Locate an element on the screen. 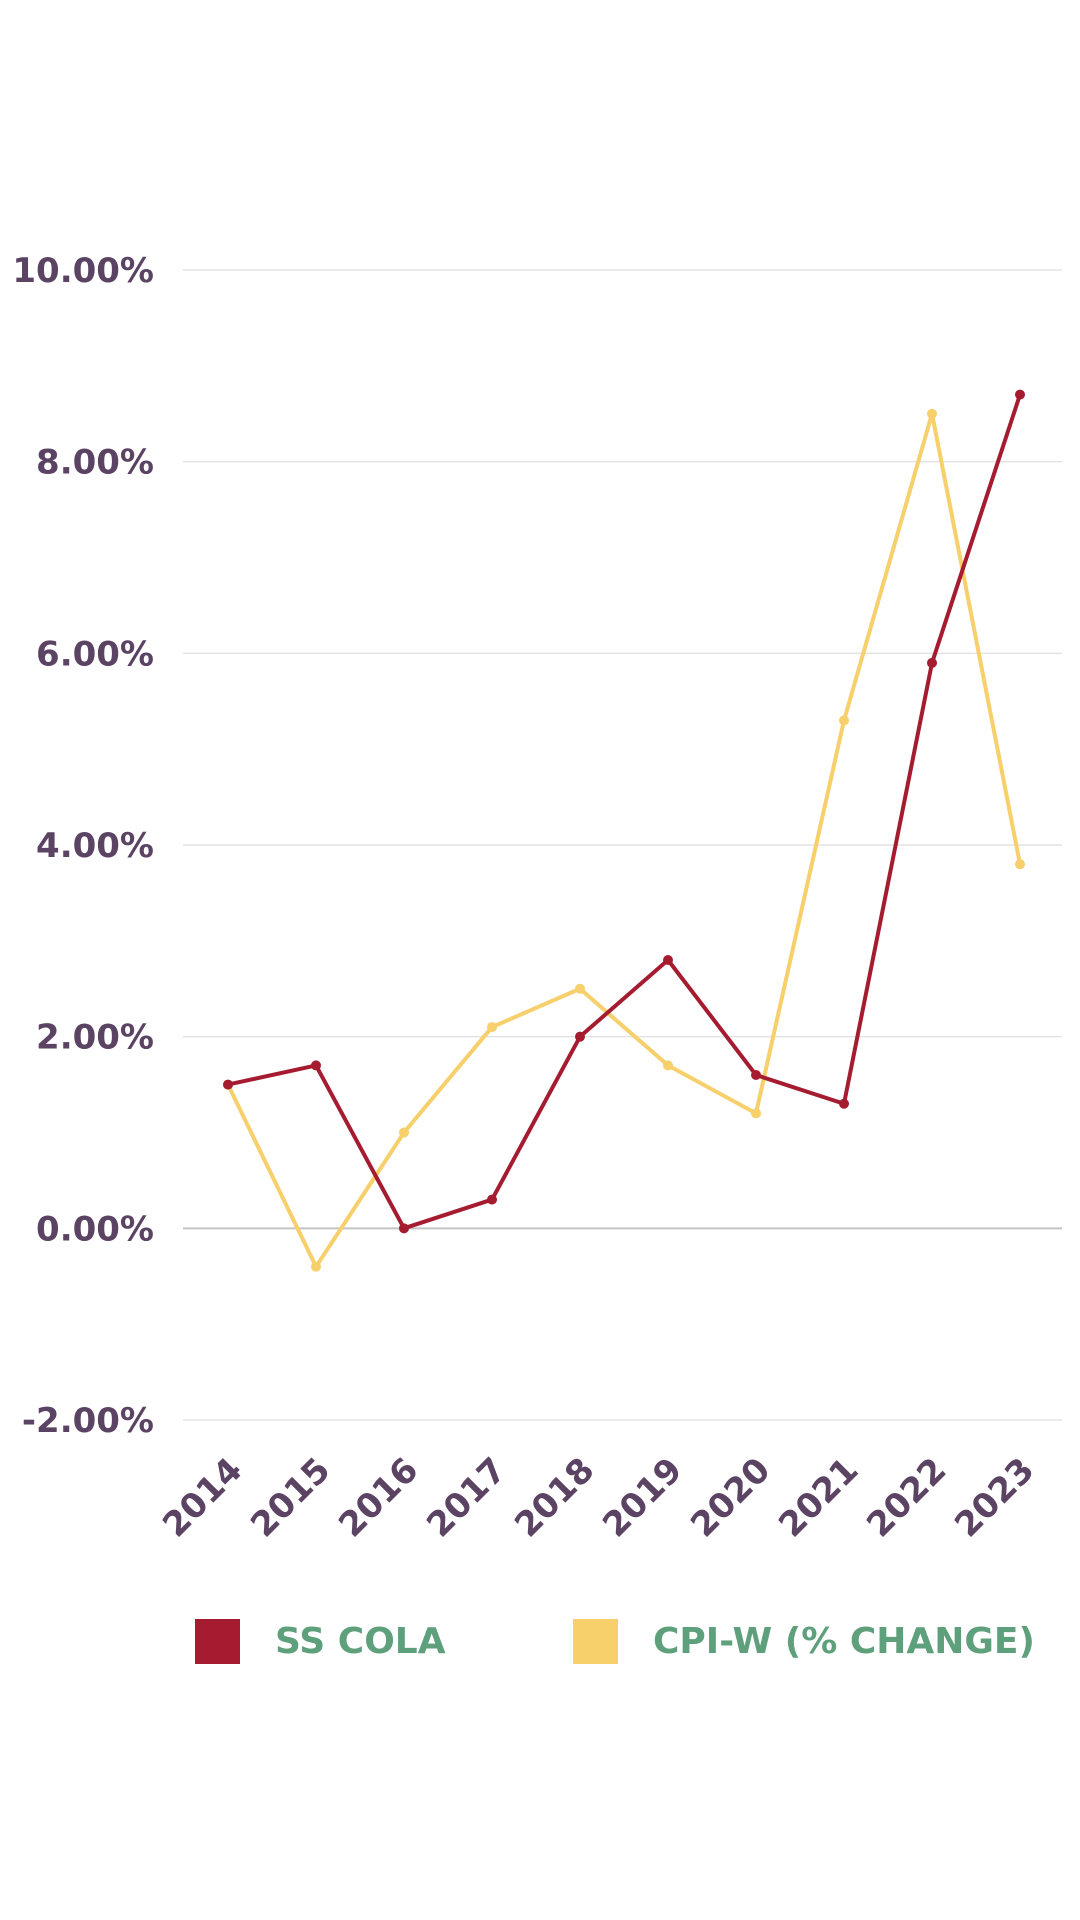 The width and height of the screenshot is (1080, 1920). legend-item-cpi-w: CPI-W (% CHANGE) is located at coordinates (804, 1641).